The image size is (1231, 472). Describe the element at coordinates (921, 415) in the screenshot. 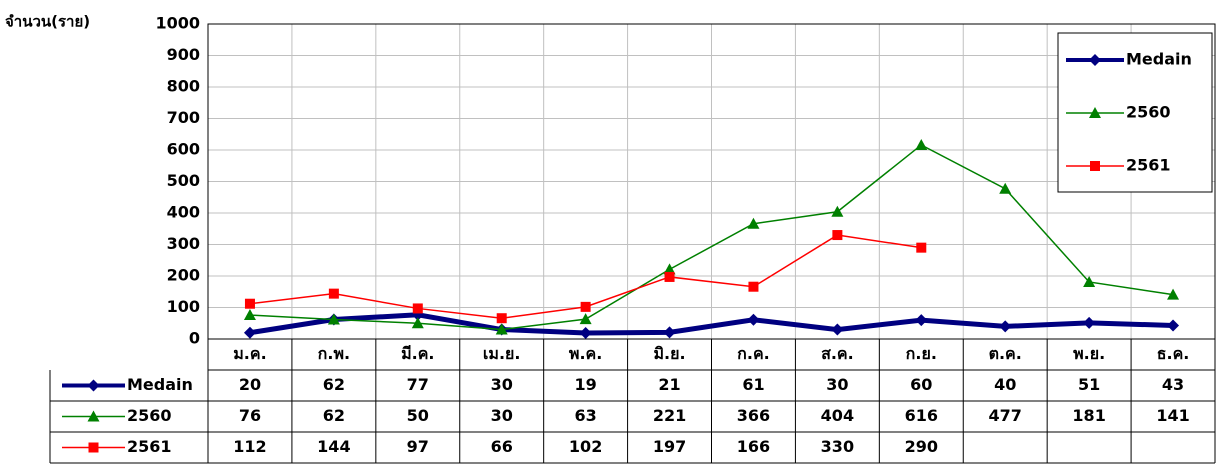

I see `table-value: 616` at that location.